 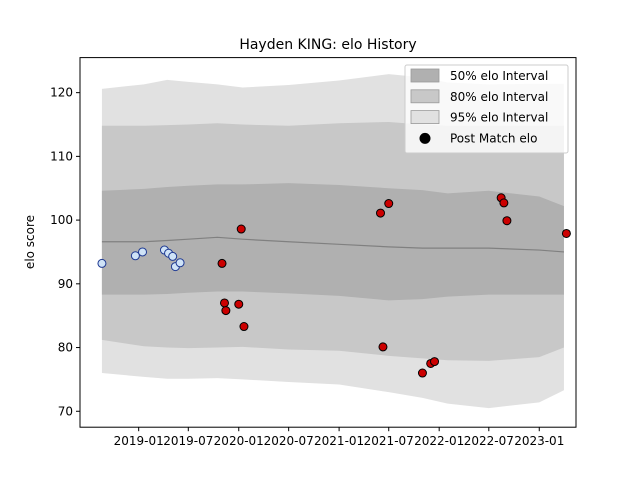 I want to click on chart-title: Hayden KING: elo History, so click(x=327, y=45).